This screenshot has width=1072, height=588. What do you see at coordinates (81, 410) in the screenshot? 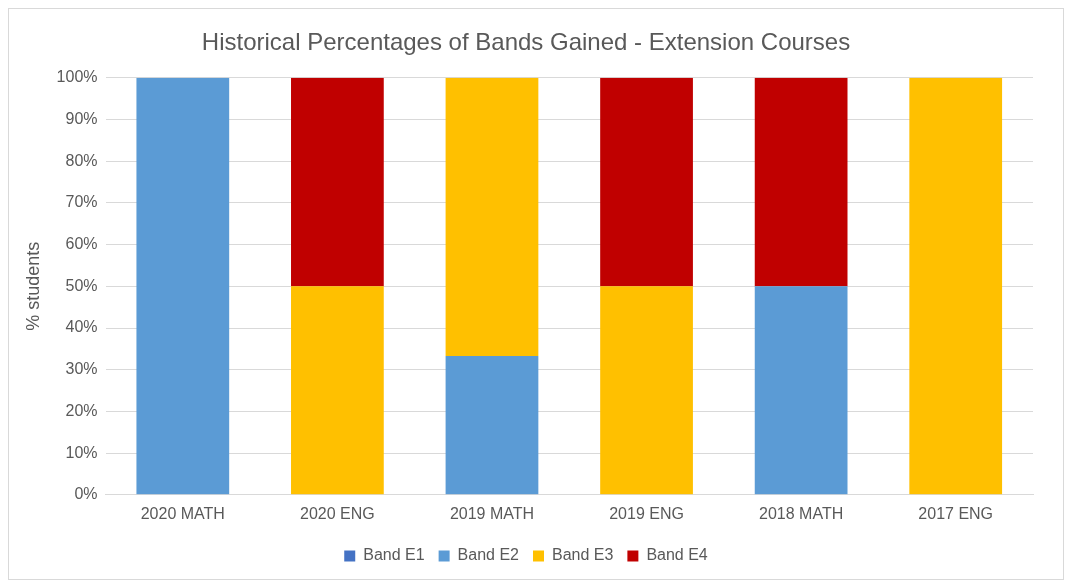
I see `y-tick-label: 20%` at bounding box center [81, 410].